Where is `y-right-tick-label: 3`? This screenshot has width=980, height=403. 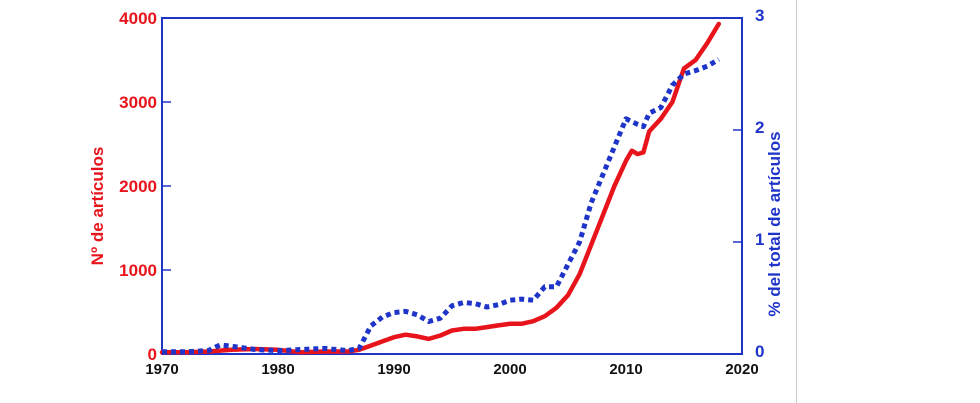
y-right-tick-label: 3 is located at coordinates (759, 15).